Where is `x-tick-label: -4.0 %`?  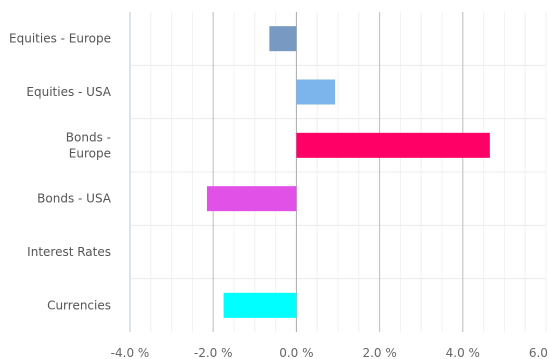
x-tick-label: -4.0 % is located at coordinates (130, 352).